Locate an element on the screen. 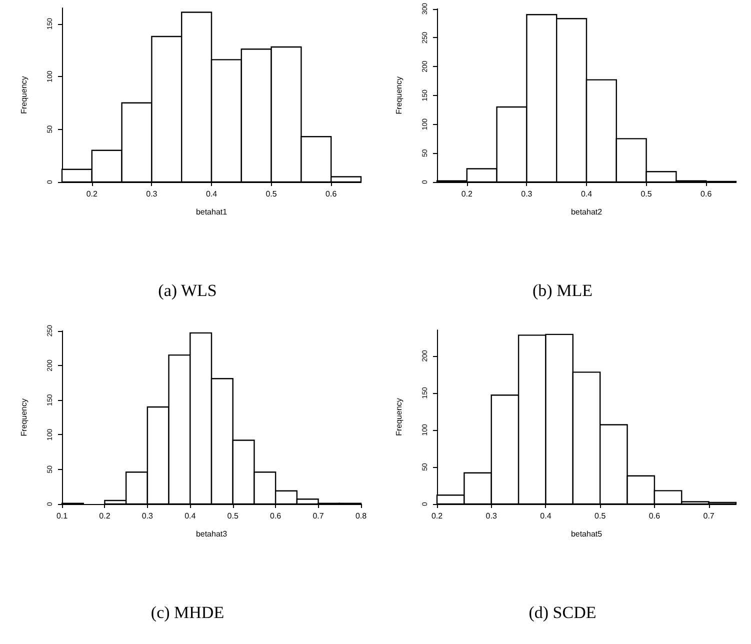 The height and width of the screenshot is (644, 751). text: (b) MLE is located at coordinates (562, 290).